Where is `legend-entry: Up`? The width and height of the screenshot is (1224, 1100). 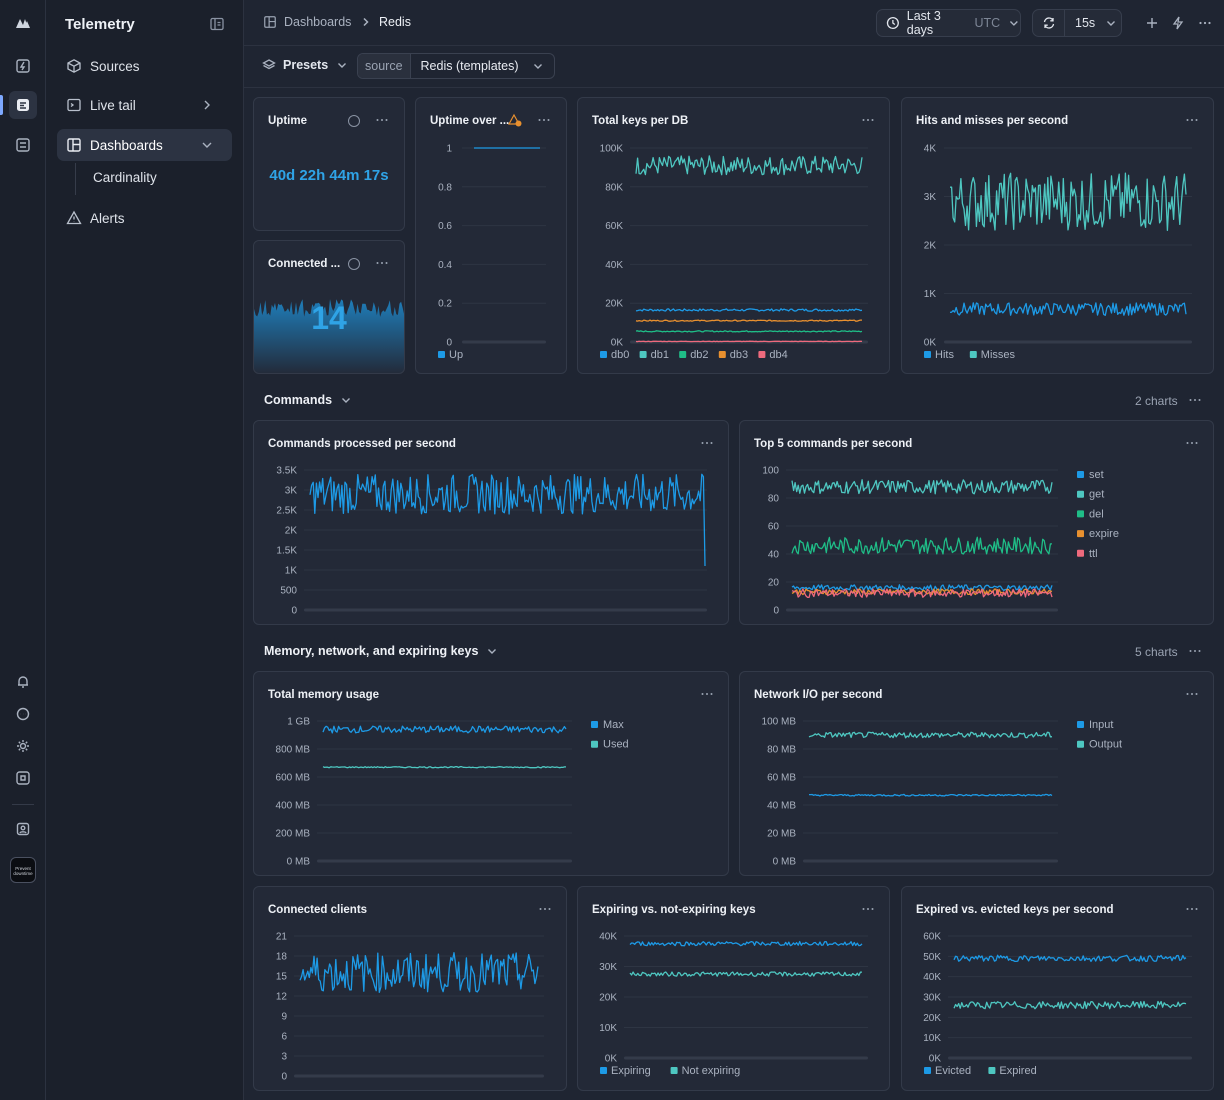 legend-entry: Up is located at coordinates (456, 355).